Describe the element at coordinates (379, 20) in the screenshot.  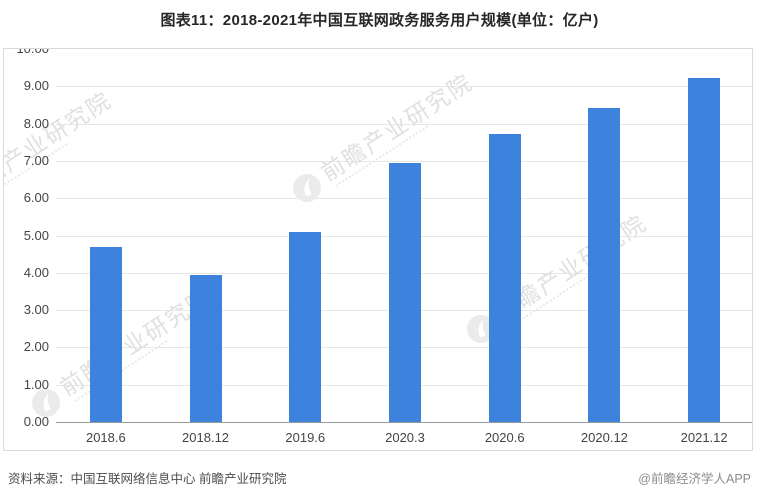
I see `chart-title: 图表11：2018-2021年中国互联网政务服务用户规模(单位：亿户)` at that location.